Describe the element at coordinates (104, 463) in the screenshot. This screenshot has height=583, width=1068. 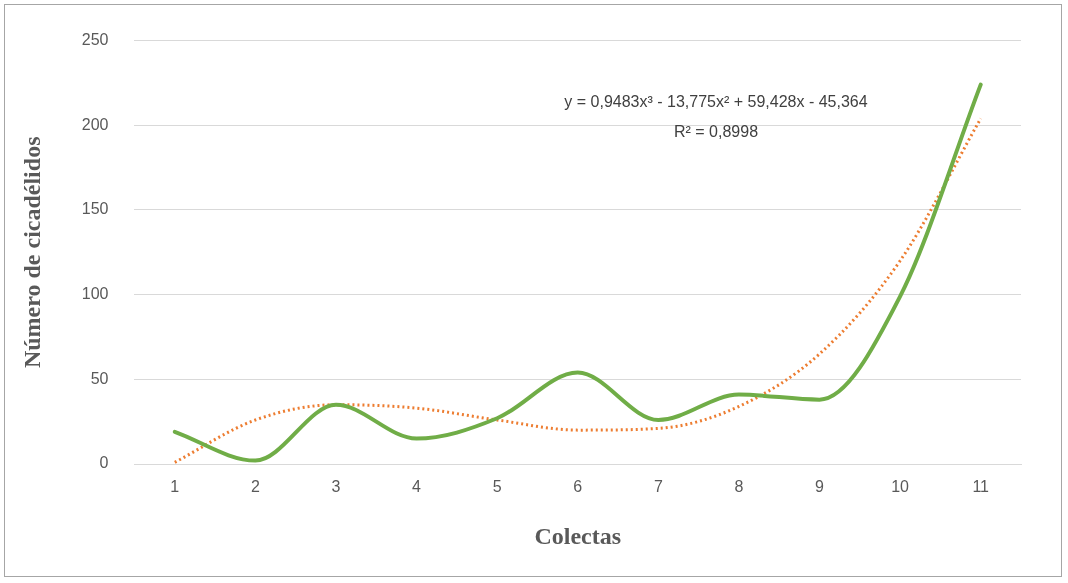
I see `y-tick-label: 0` at that location.